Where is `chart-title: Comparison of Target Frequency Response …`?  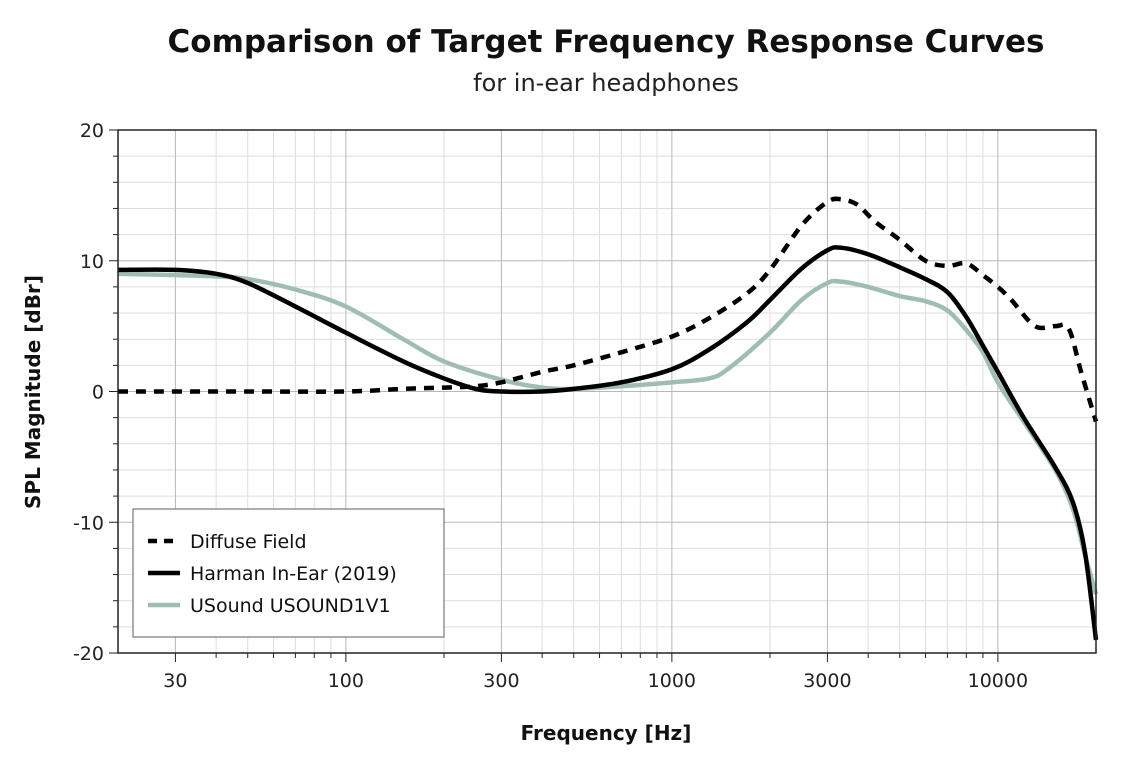 chart-title: Comparison of Target Frequency Response … is located at coordinates (606, 42).